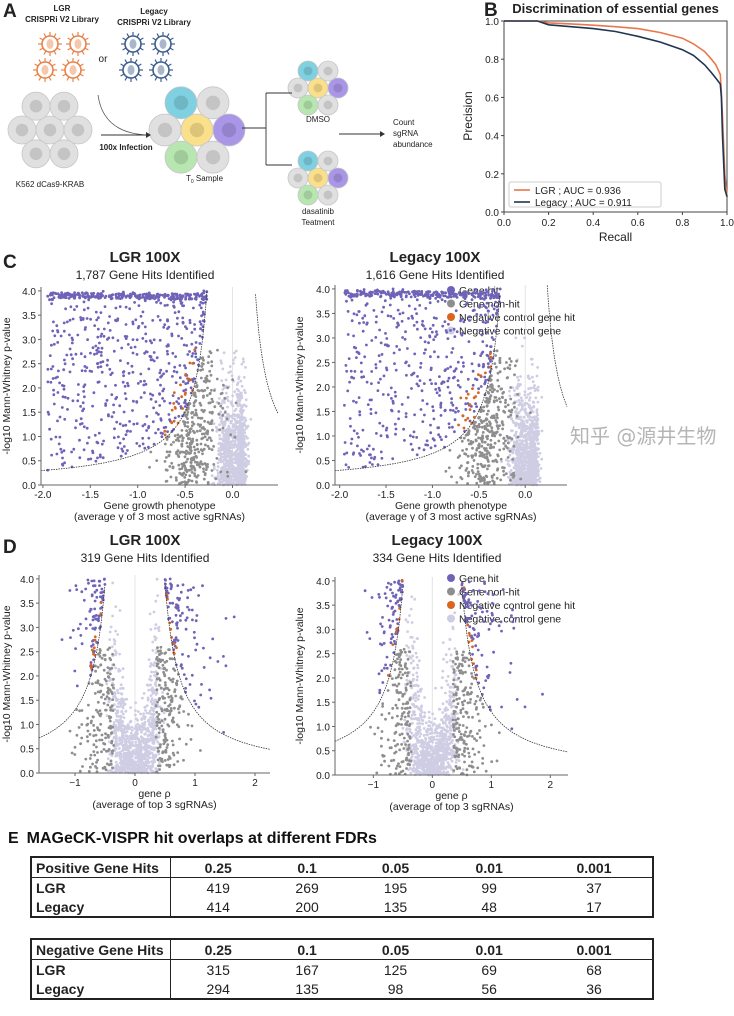 This screenshot has height=1016, width=734. What do you see at coordinates (91, 495) in the screenshot?
I see `x-tick-label: -1.5` at bounding box center [91, 495].